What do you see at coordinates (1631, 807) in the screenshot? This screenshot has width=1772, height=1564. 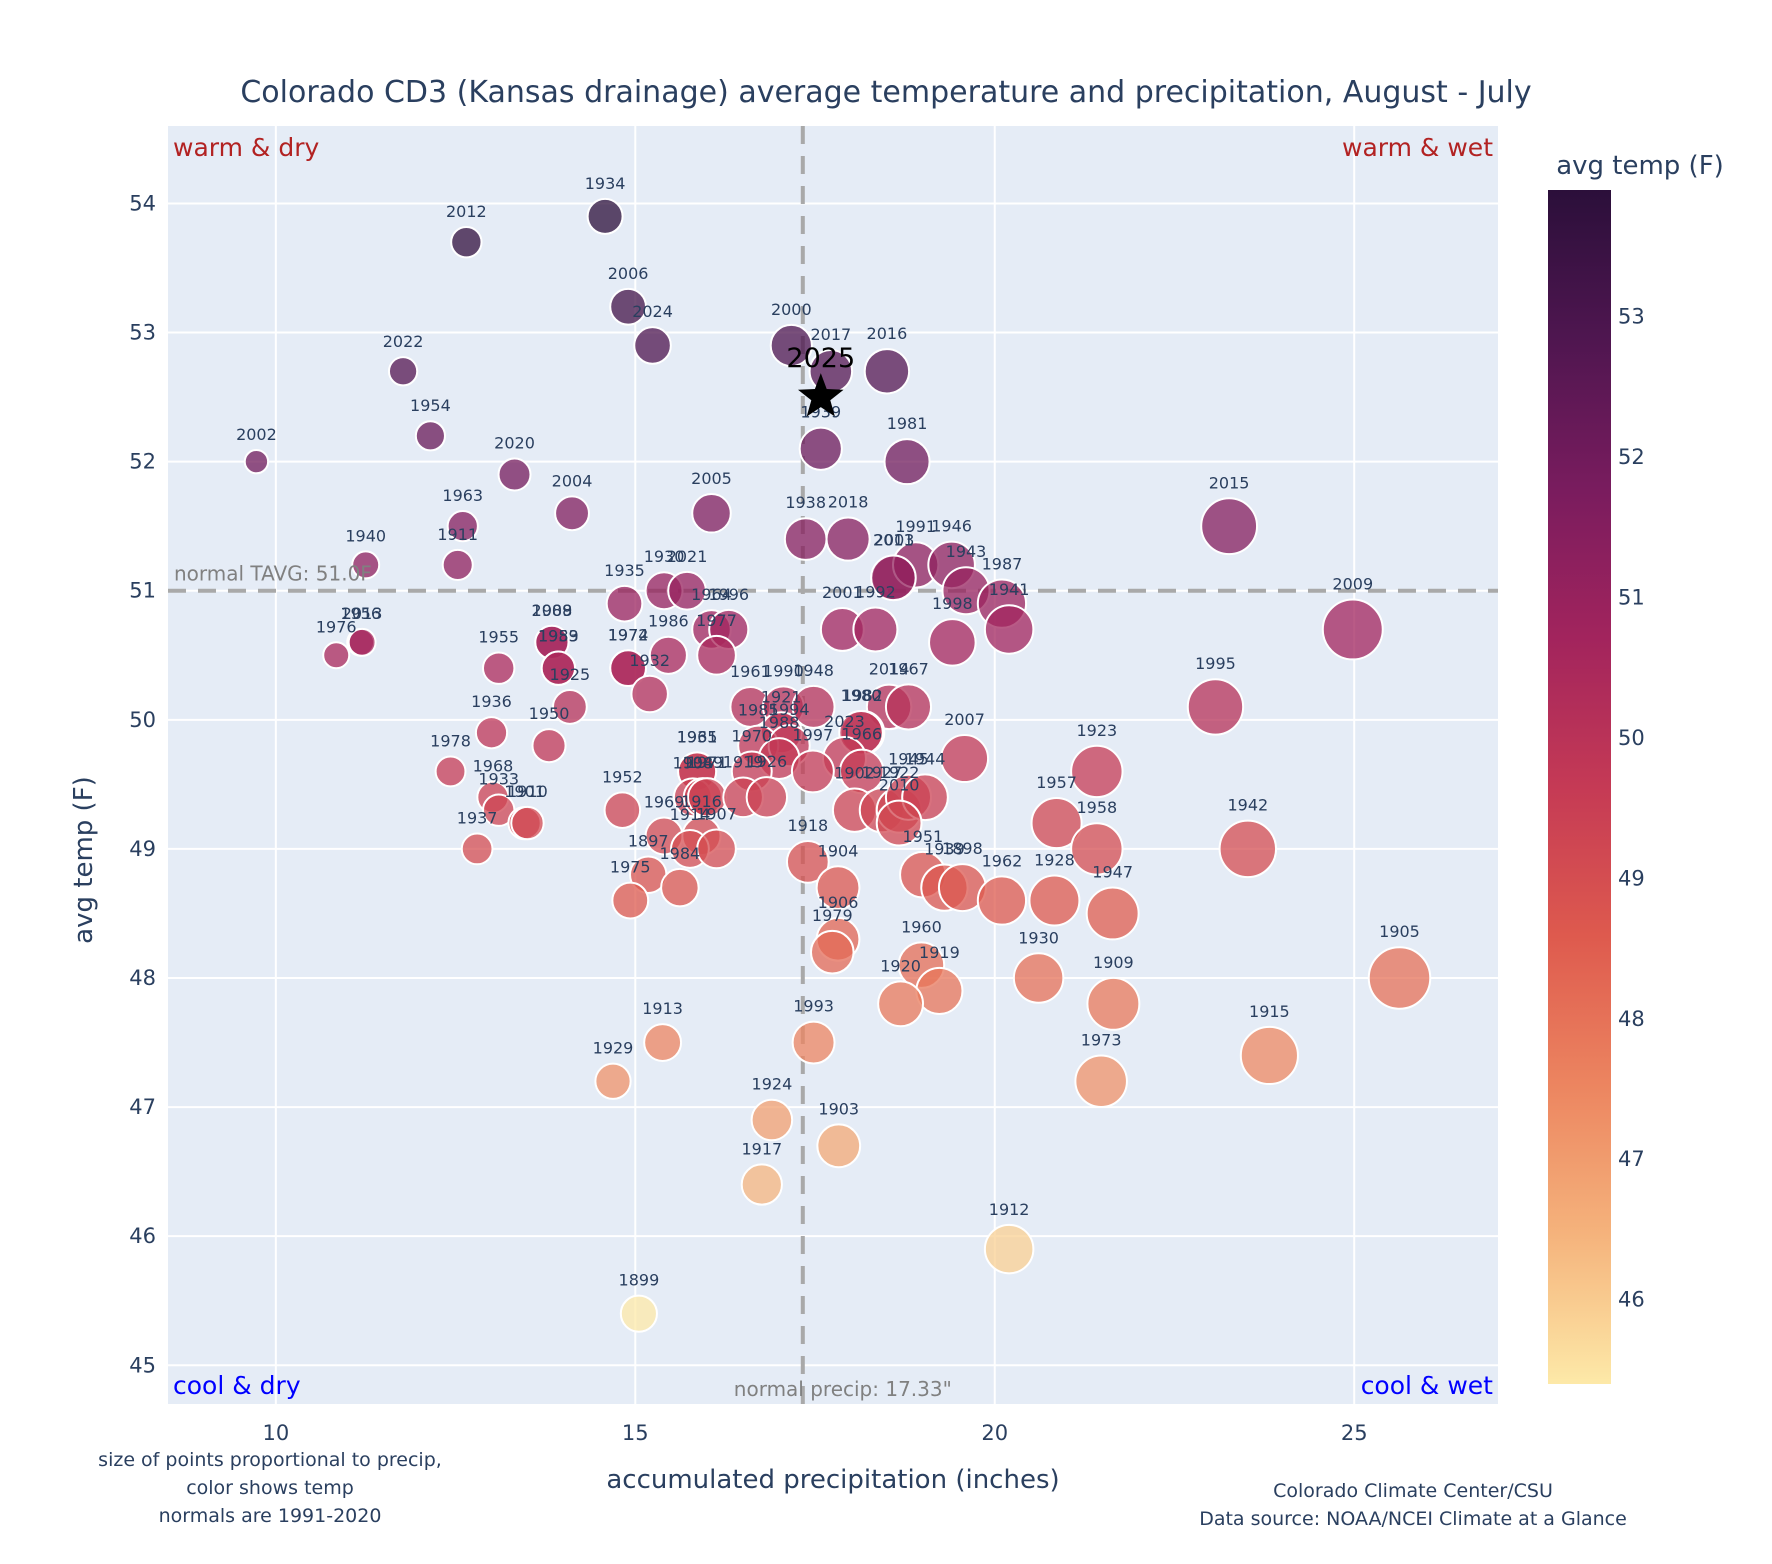 I see `colorbar-ticks: 46 47 48 49 50 51 52 53` at bounding box center [1631, 807].